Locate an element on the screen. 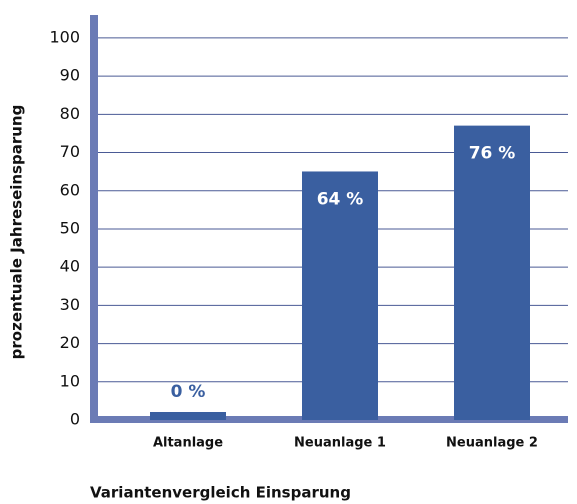 This screenshot has width=577, height=504. value-label: 0 % is located at coordinates (188, 392).